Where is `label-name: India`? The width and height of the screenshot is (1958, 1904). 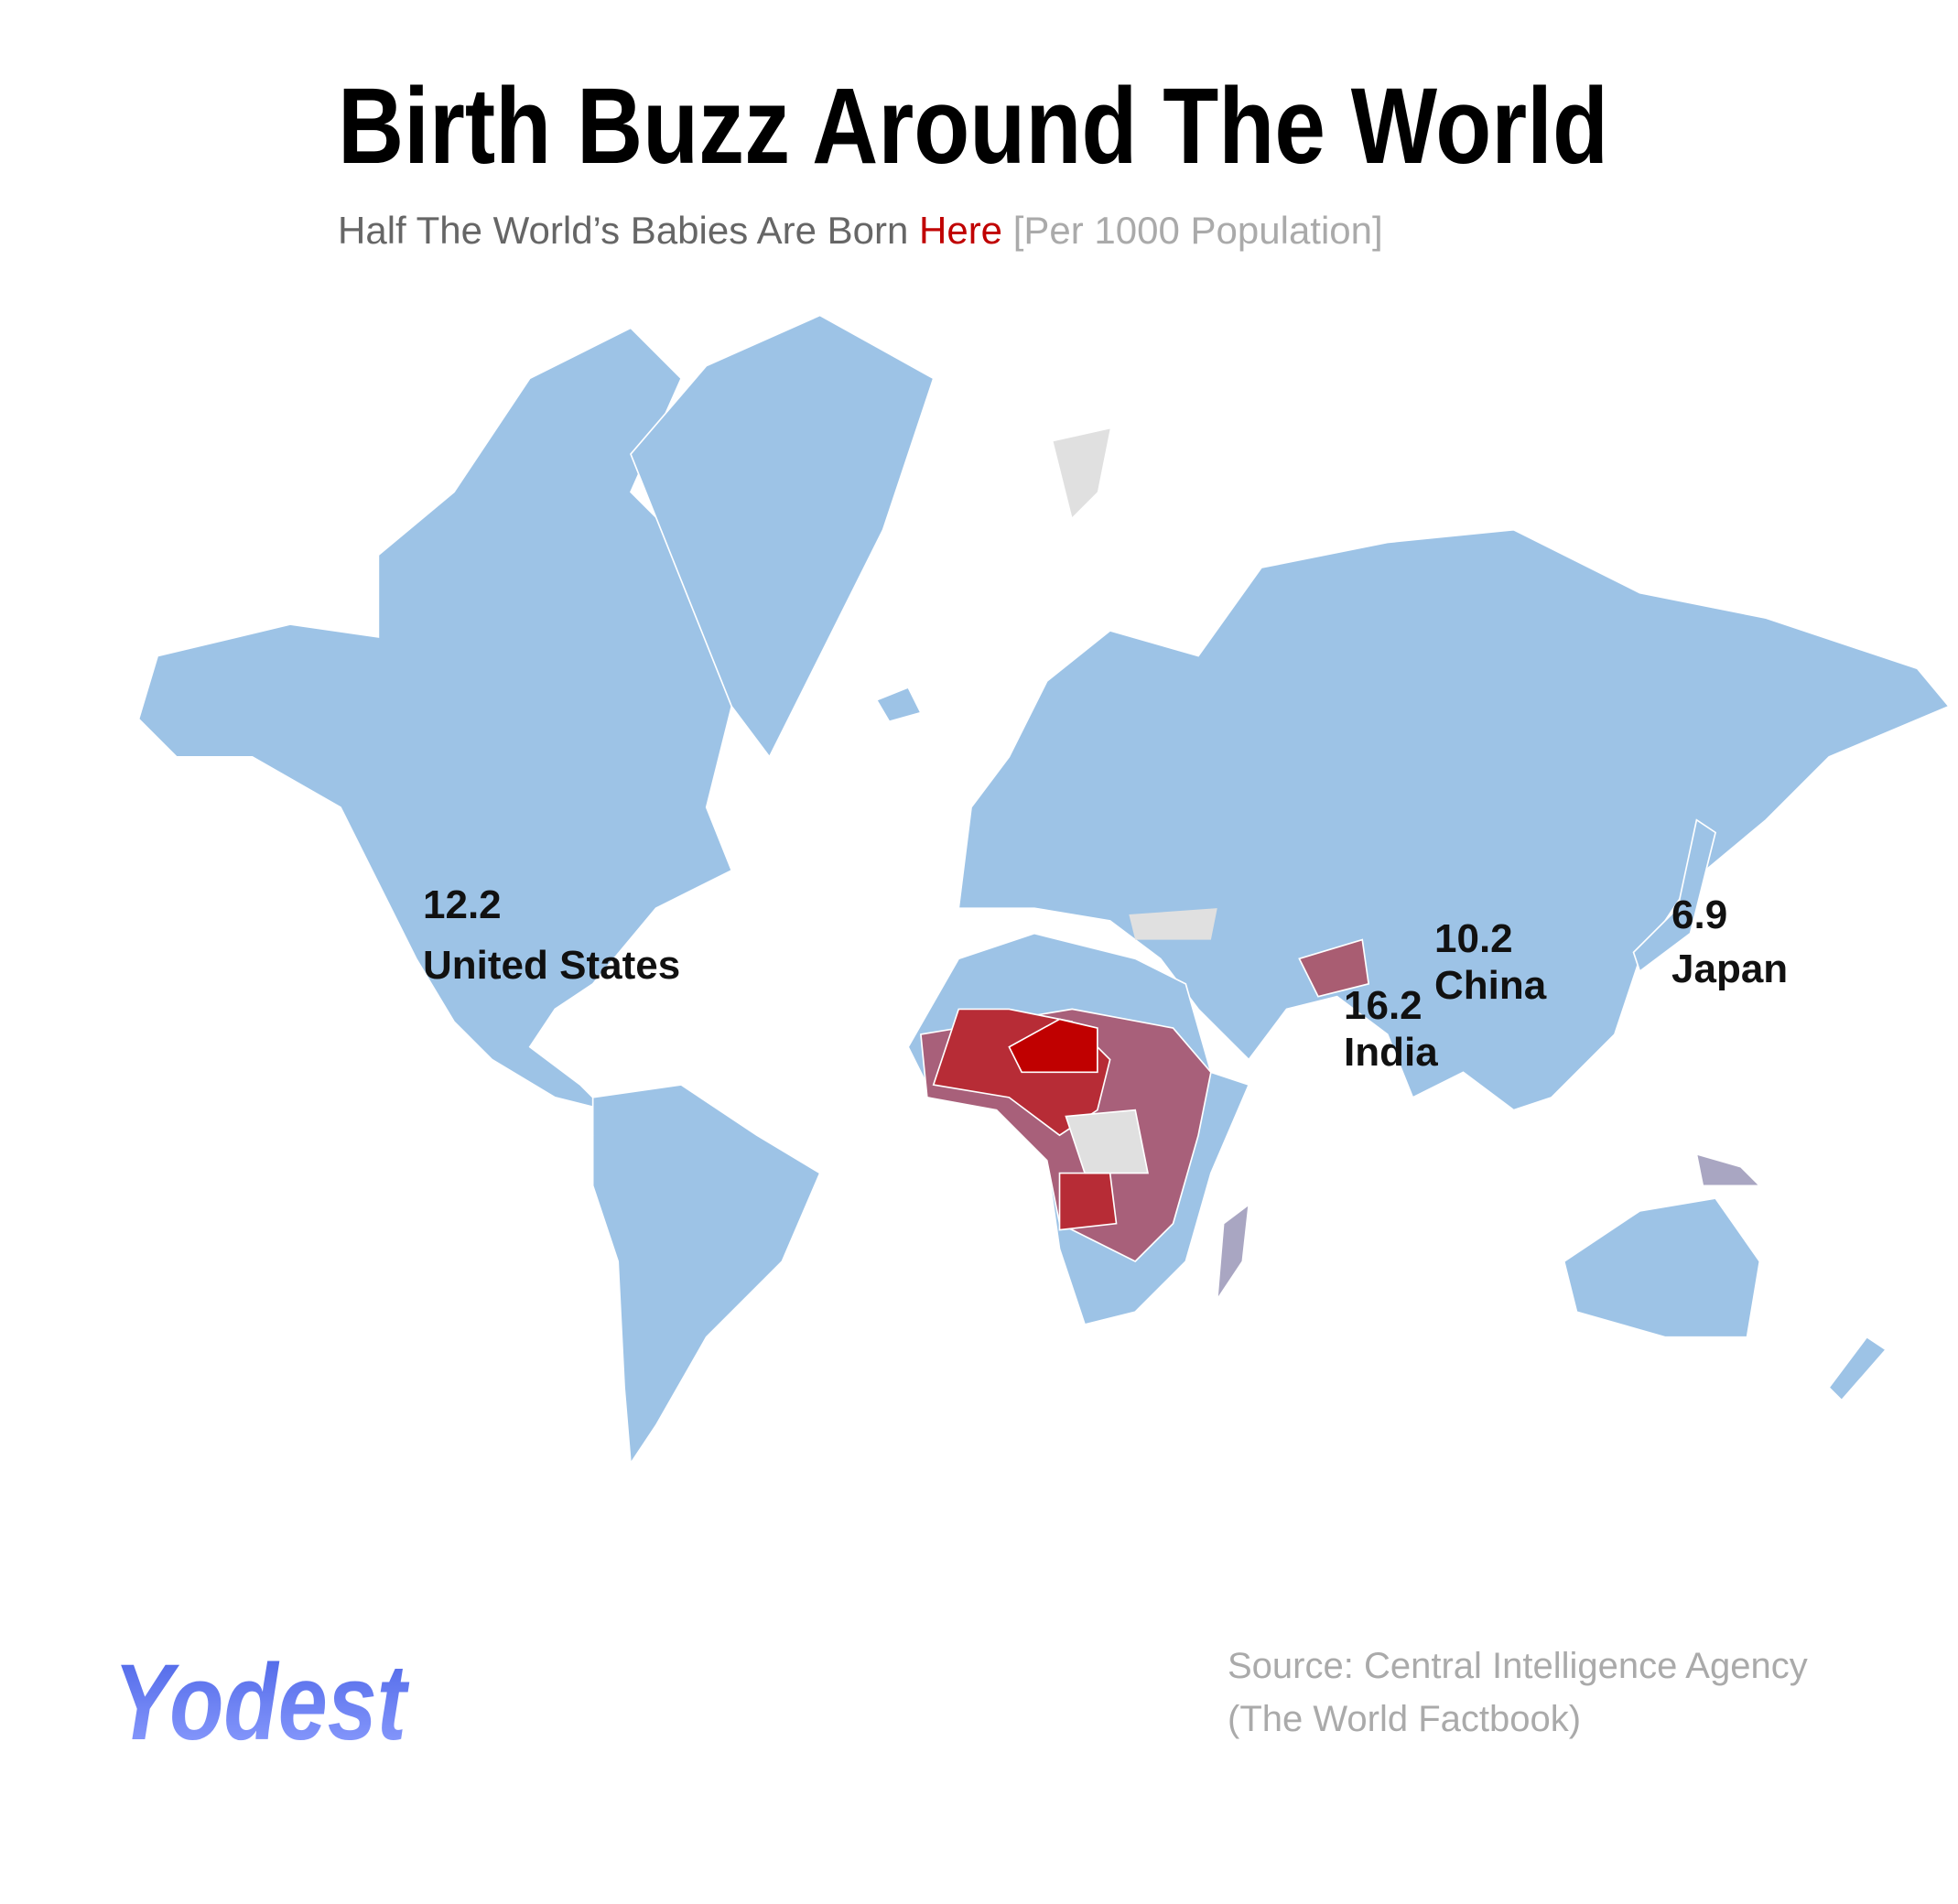
label-name: India is located at coordinates (1391, 1052).